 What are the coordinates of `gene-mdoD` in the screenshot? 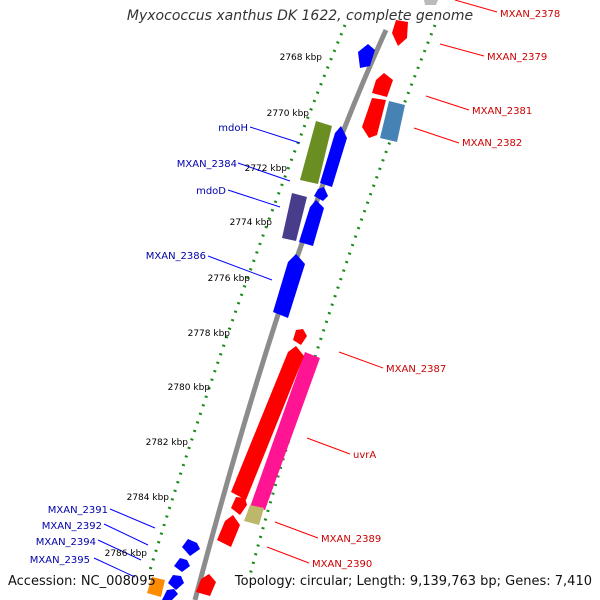 It's located at (311, 223).